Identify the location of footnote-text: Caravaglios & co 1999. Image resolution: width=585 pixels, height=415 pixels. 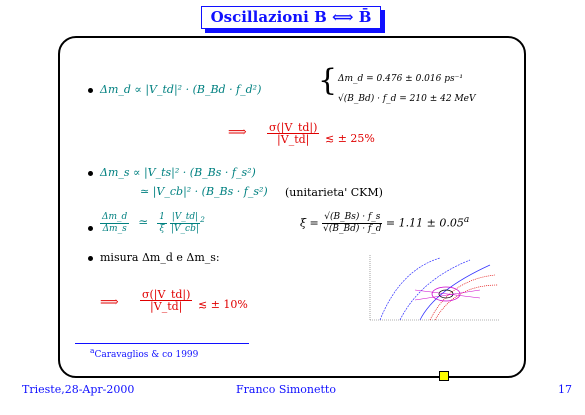
(146, 355).